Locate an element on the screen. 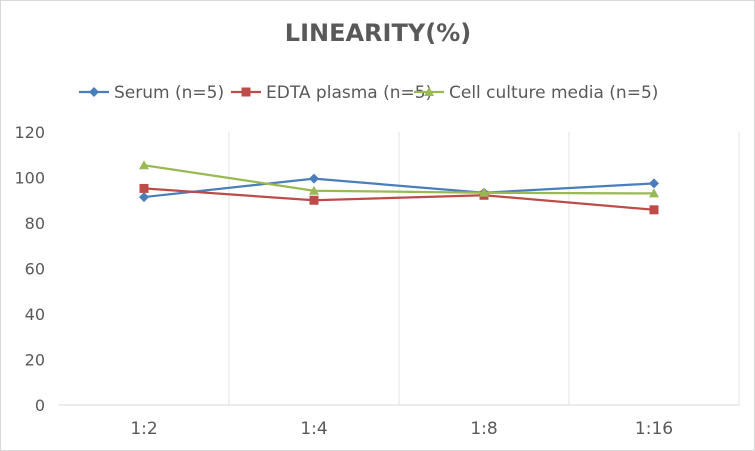 This screenshot has width=755, height=451. y-tick-label: 80 is located at coordinates (35, 223).